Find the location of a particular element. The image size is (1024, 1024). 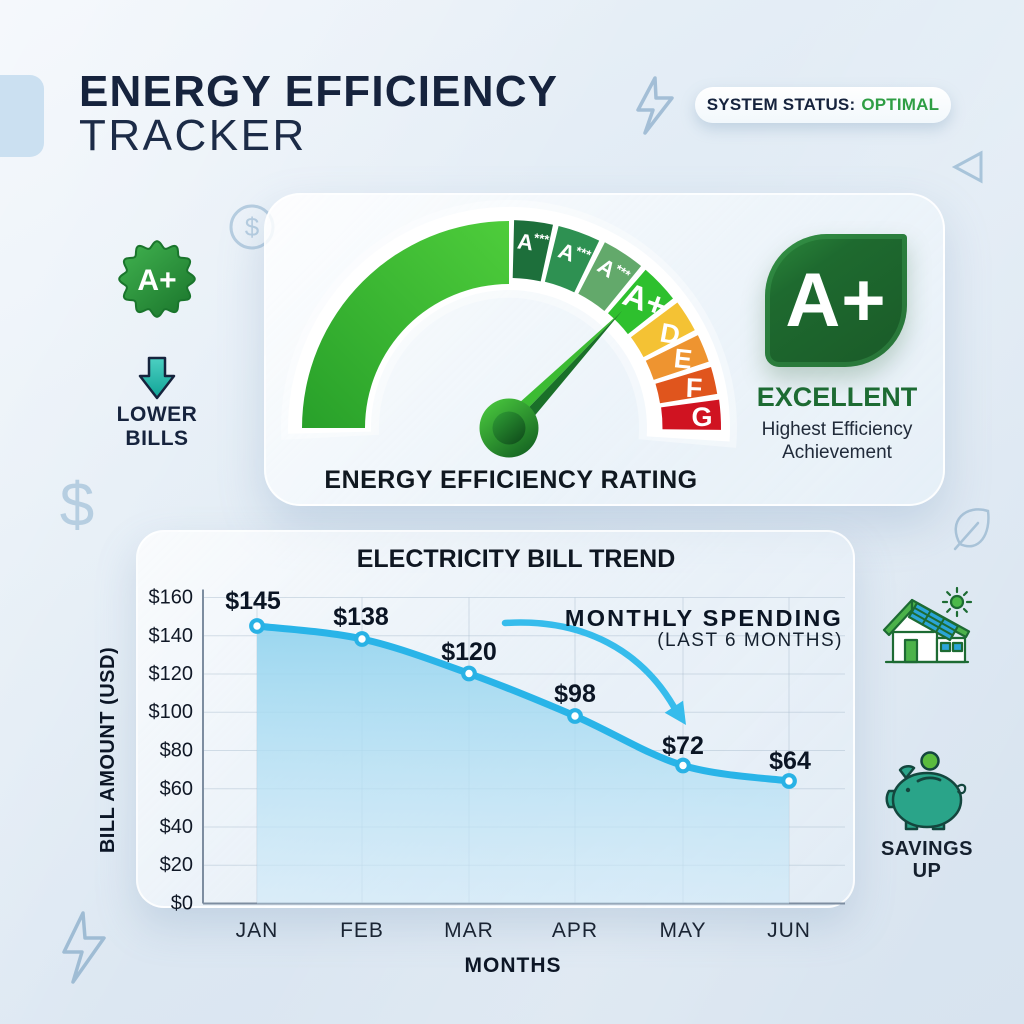

svg-text: MAY is located at coordinates (683, 930).